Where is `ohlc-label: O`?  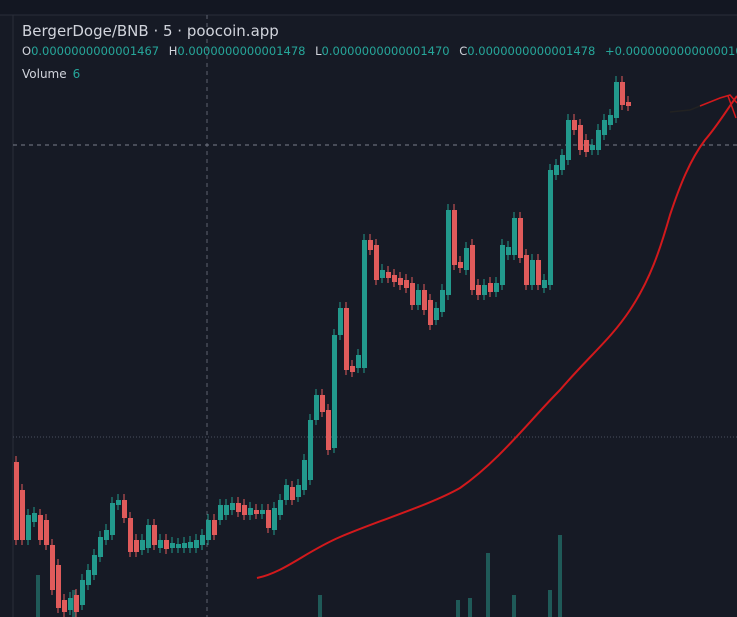 ohlc-label: O is located at coordinates (27, 51).